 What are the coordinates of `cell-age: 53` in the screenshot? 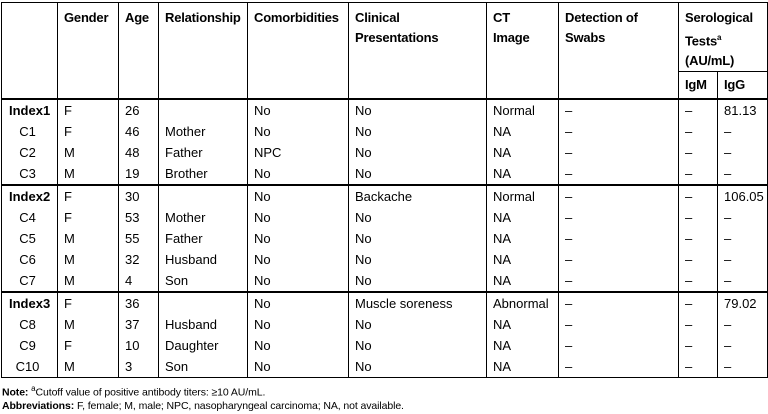 It's located at (138, 218).